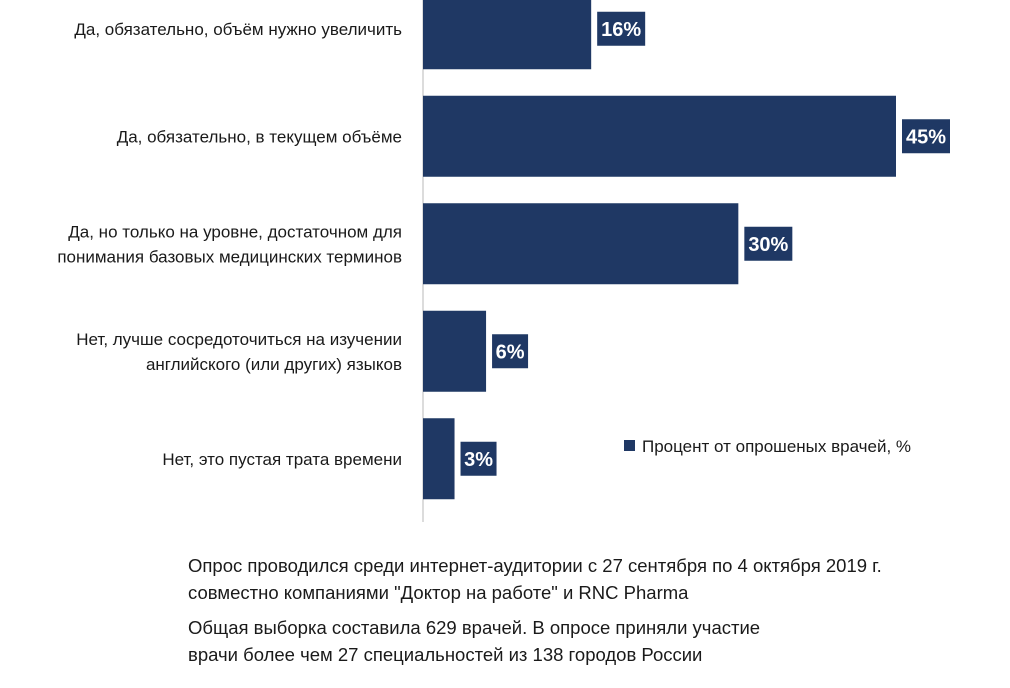 This screenshot has width=1010, height=688. Describe the element at coordinates (776, 446) in the screenshot. I see `legend-label: Процент от опрошеных врачей, %` at that location.